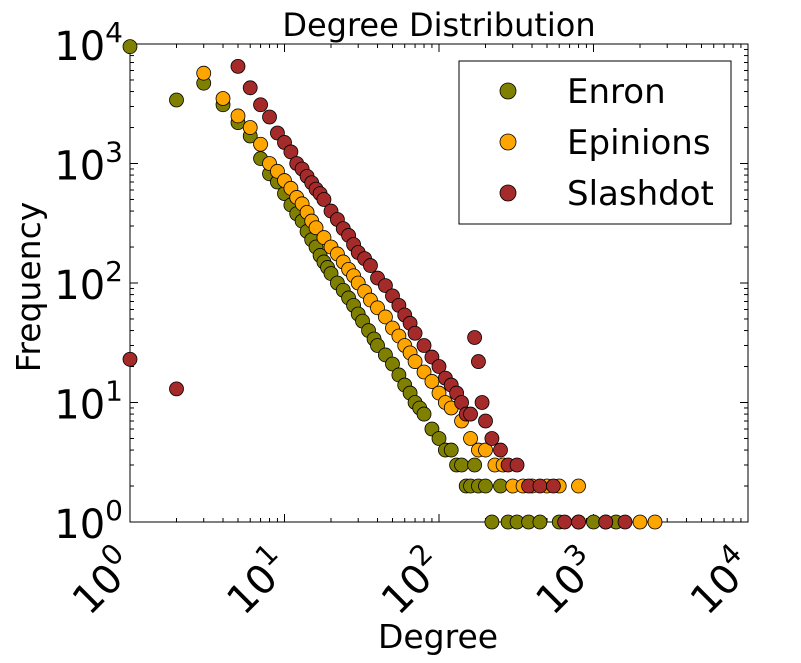  I want to click on y-tick-label: 10⁴, so click(88, 43).